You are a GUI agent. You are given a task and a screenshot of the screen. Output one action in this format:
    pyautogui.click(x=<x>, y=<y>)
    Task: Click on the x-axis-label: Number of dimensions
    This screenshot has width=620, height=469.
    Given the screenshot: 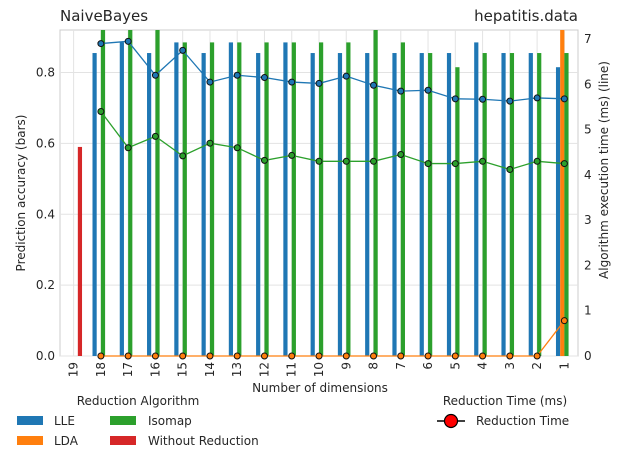 What is the action you would take?
    pyautogui.click(x=320, y=388)
    